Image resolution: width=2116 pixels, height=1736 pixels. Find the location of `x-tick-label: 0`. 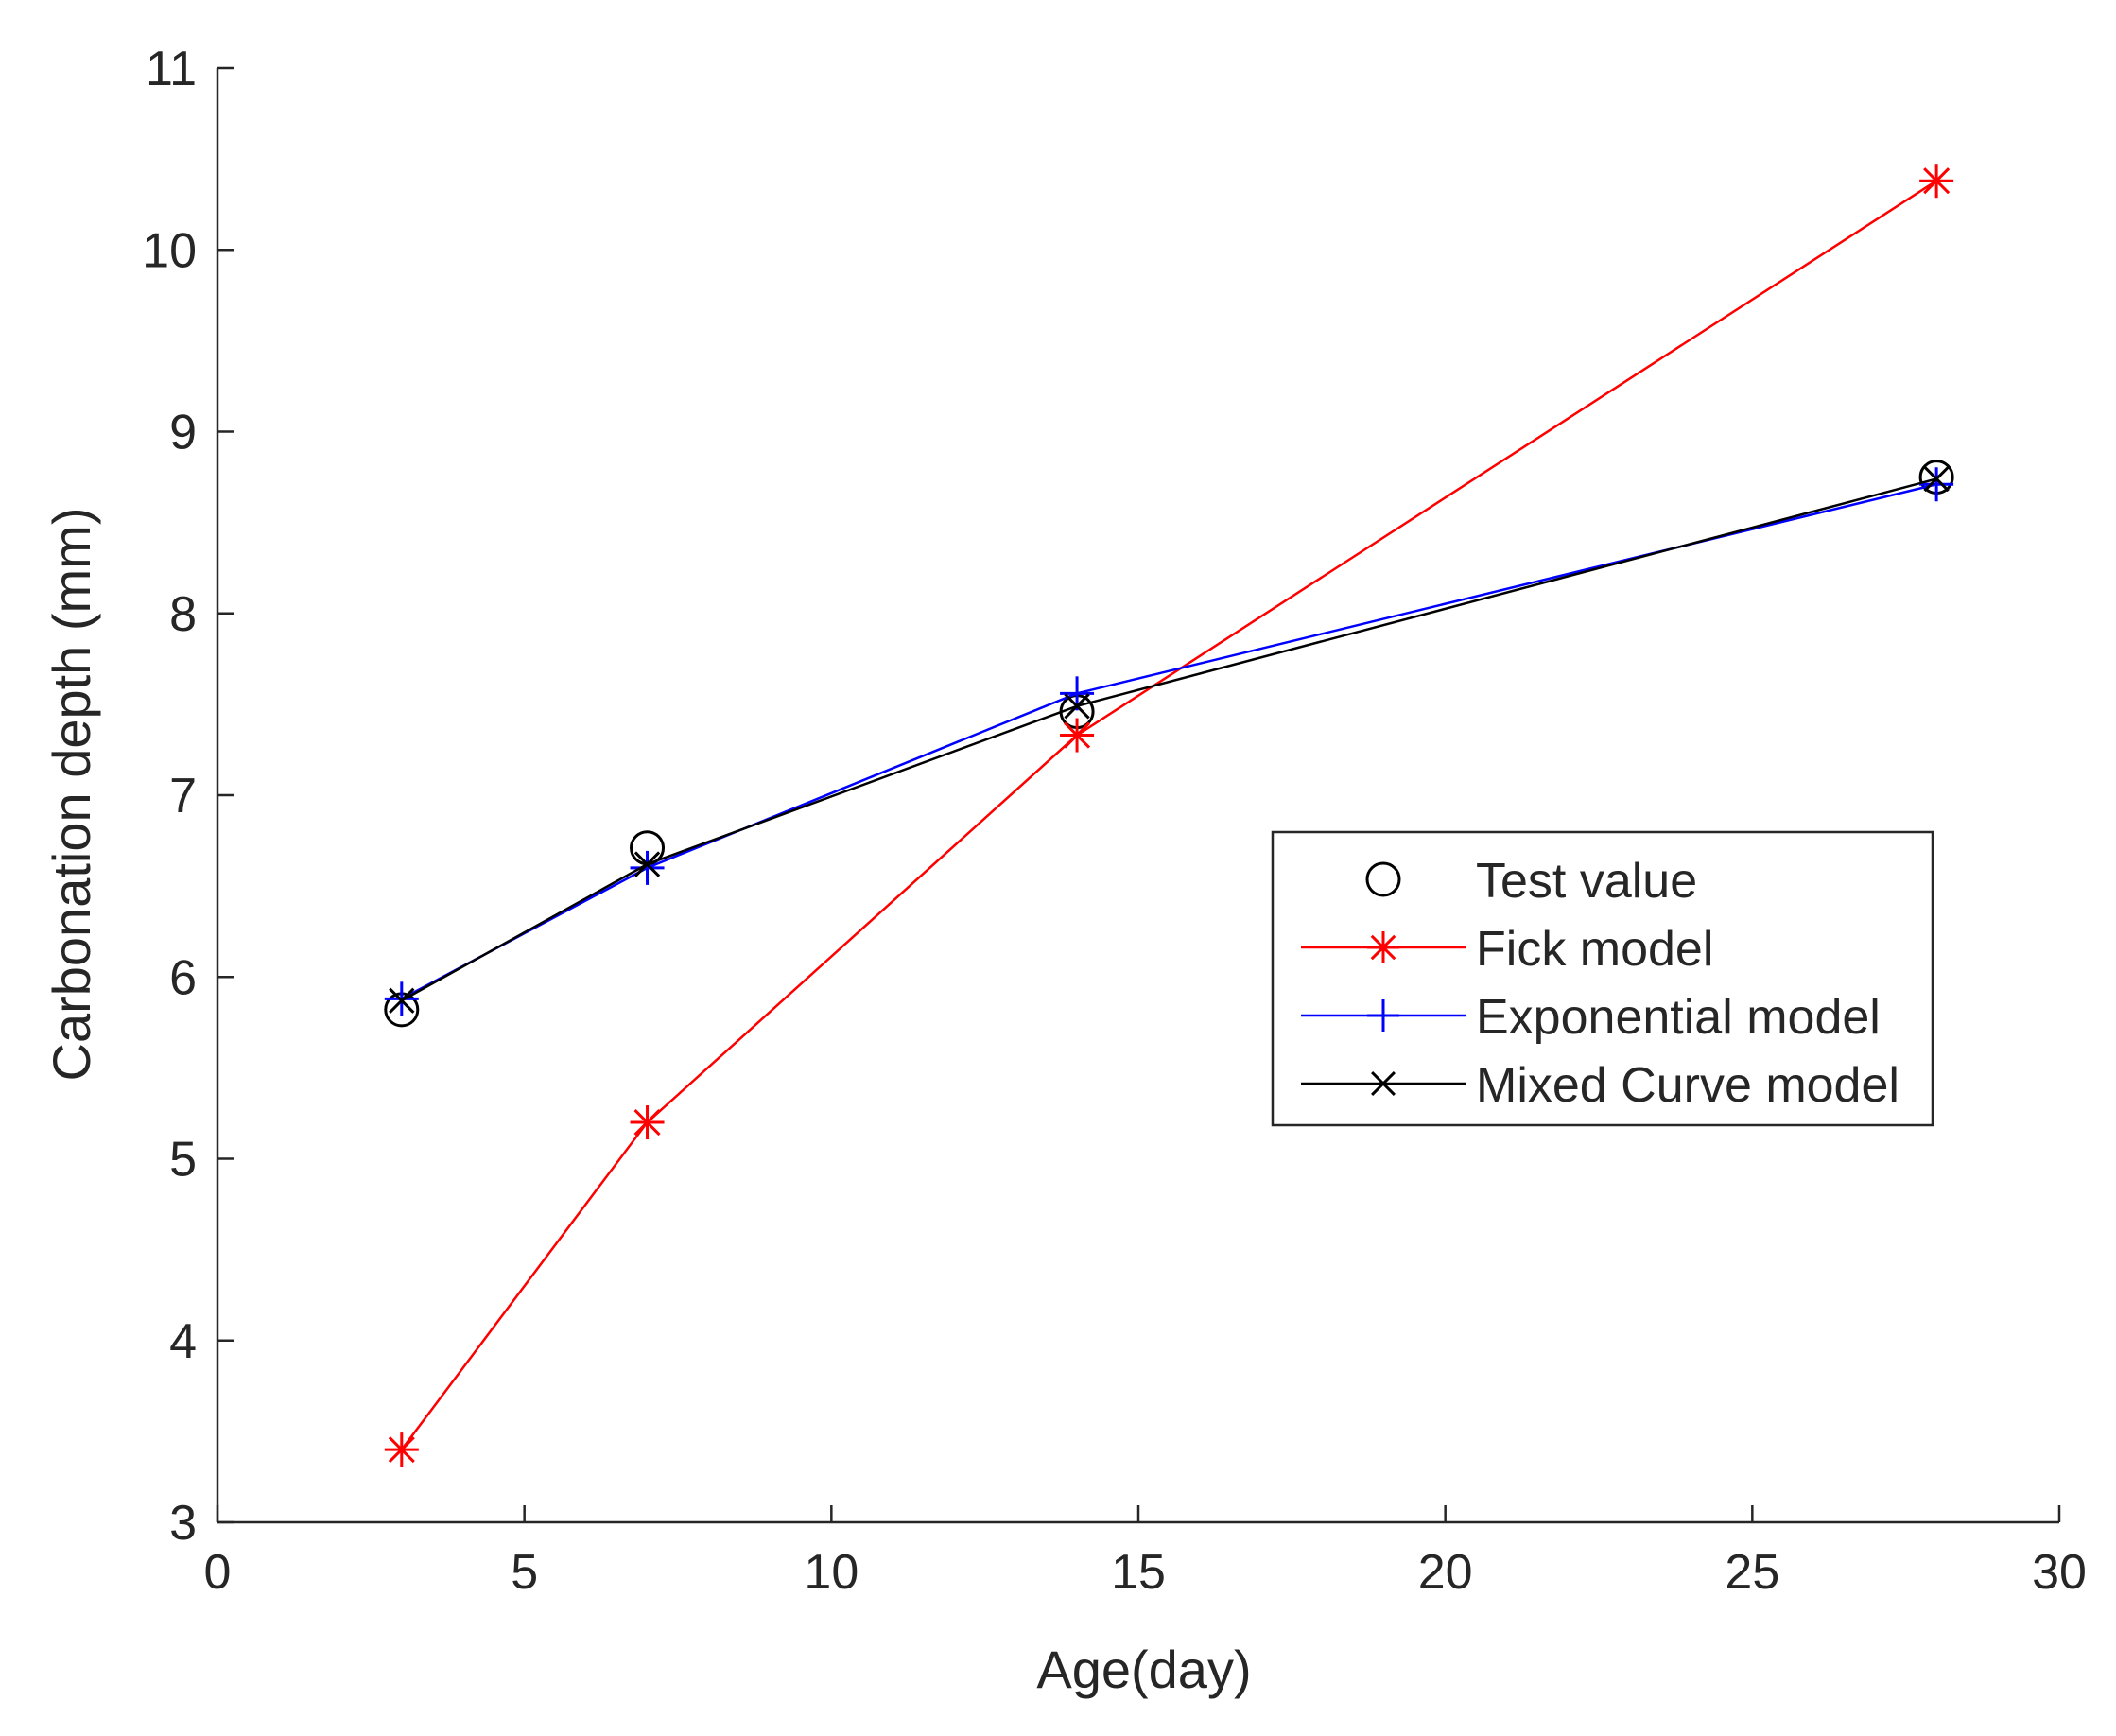

x-tick-label: 0 is located at coordinates (218, 1572).